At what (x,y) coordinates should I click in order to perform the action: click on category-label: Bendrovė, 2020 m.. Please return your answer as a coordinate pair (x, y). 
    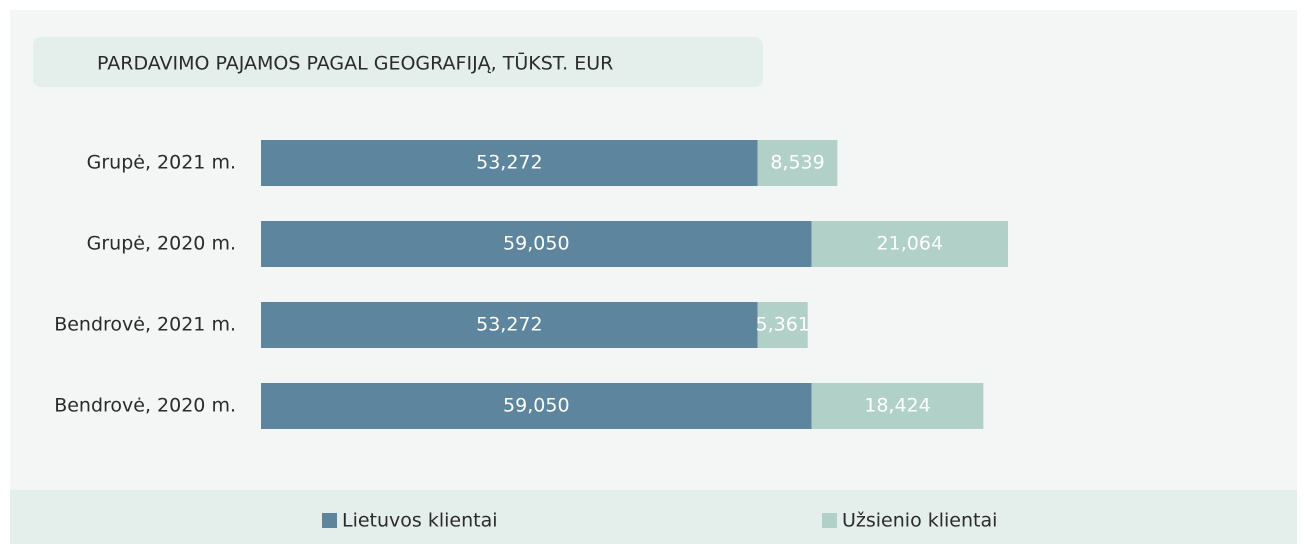
    Looking at the image, I should click on (145, 406).